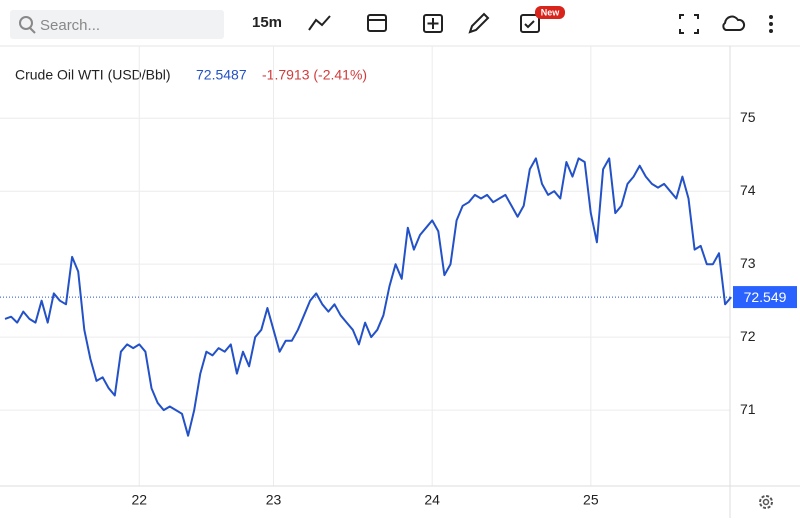 The width and height of the screenshot is (800, 523). What do you see at coordinates (748, 263) in the screenshot?
I see `y-tick-label: 73` at bounding box center [748, 263].